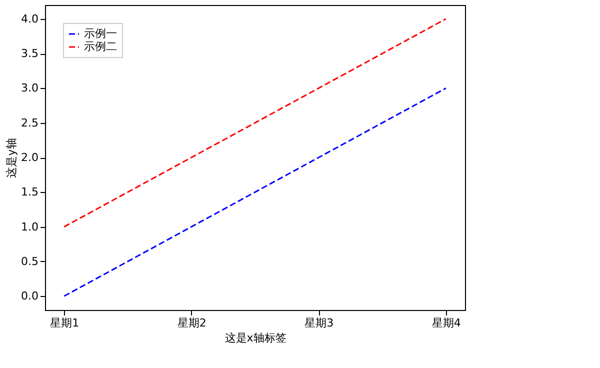 This screenshot has width=600, height=368. Describe the element at coordinates (29, 296) in the screenshot. I see `y-tick-label: 0.0` at that location.